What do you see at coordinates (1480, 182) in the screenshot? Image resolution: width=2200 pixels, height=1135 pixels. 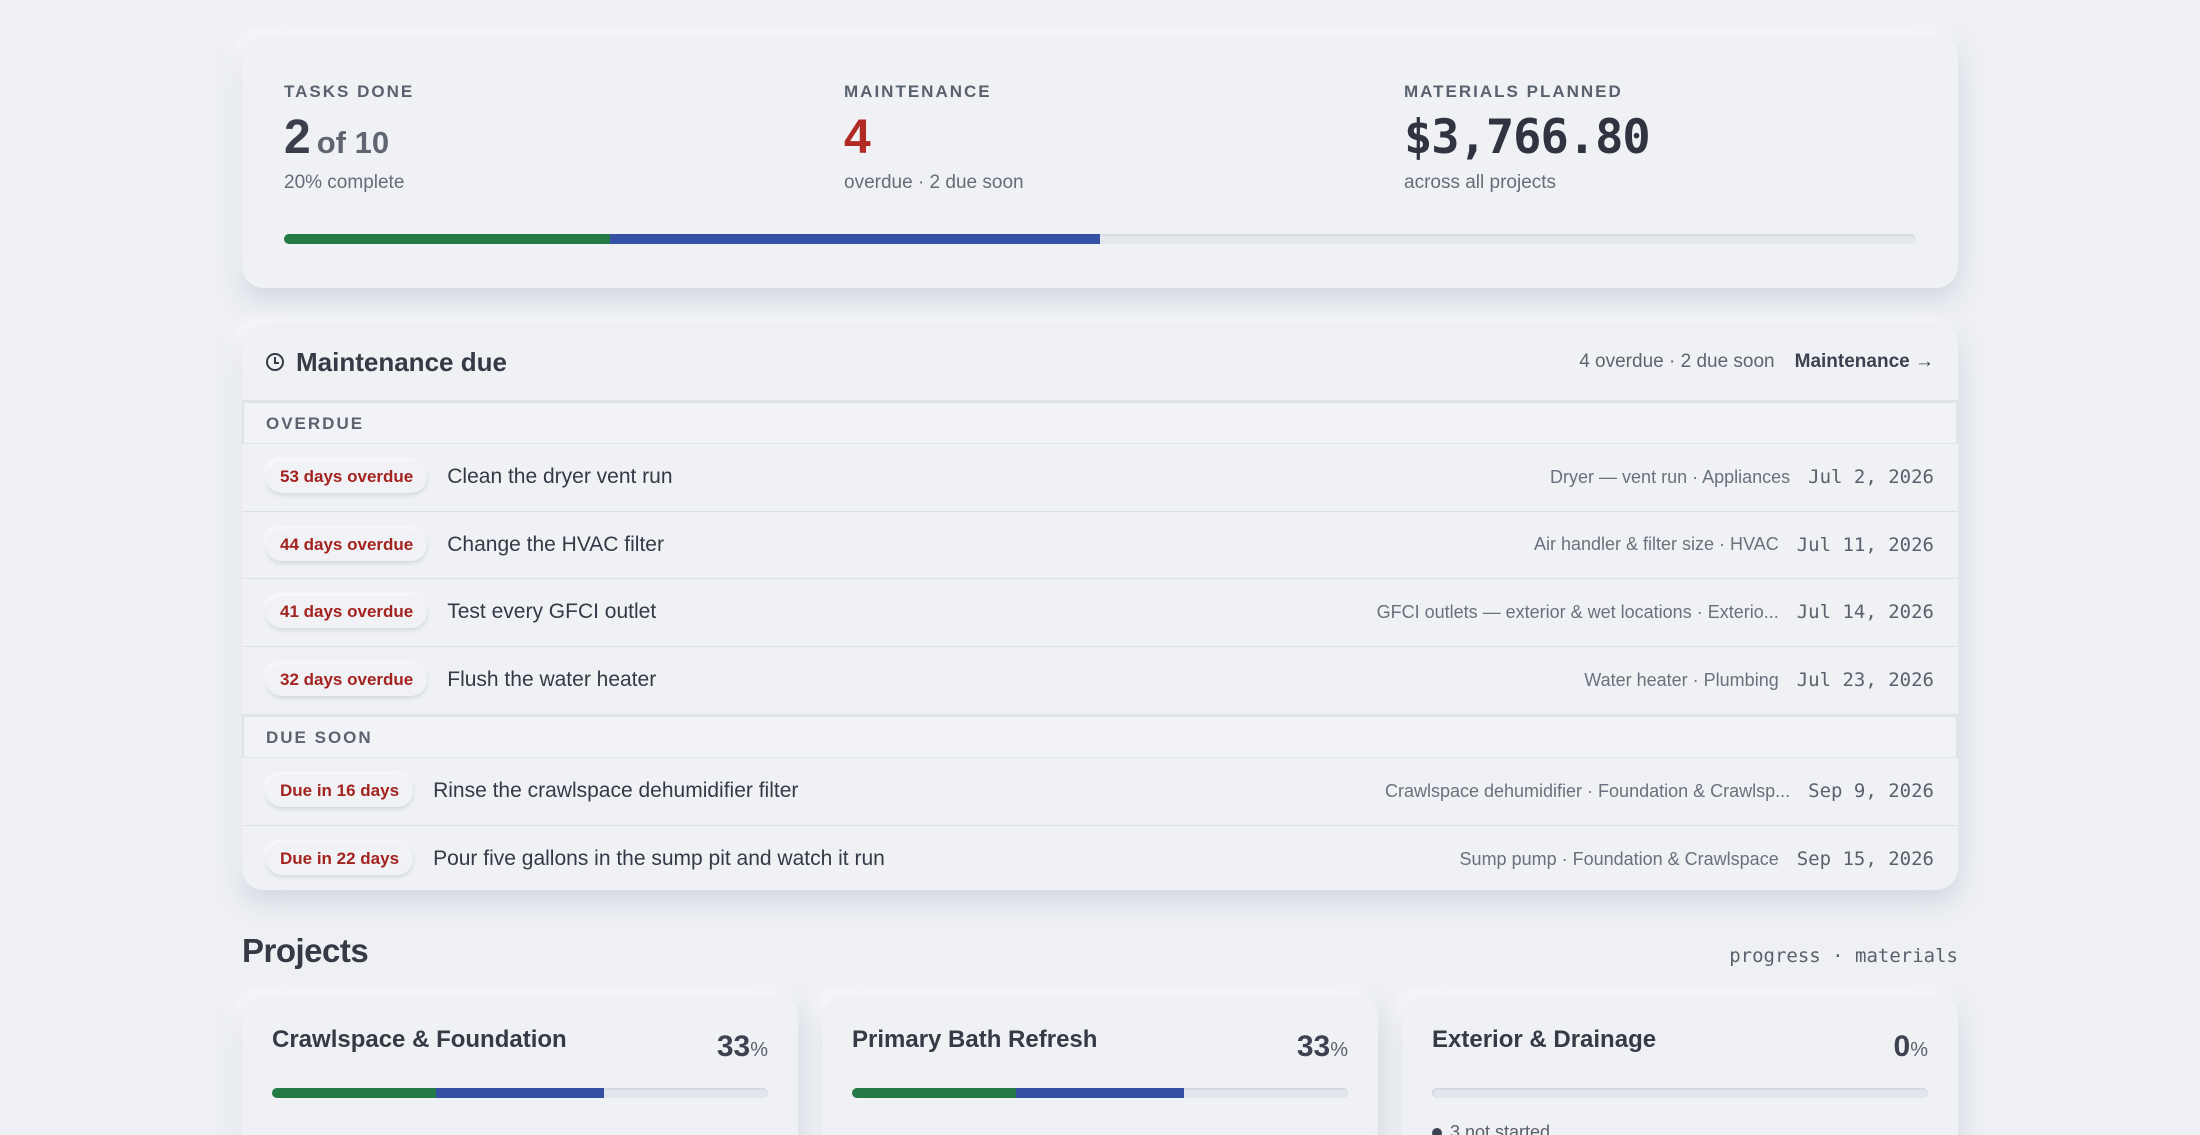 I see `materials-sub: across all projects` at bounding box center [1480, 182].